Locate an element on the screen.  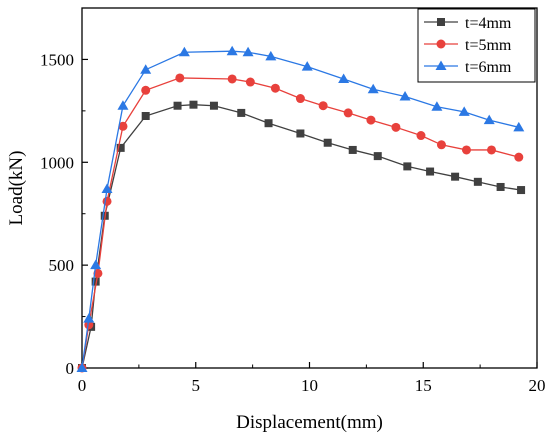
legend-entry: t=4mm is located at coordinates (468, 23).